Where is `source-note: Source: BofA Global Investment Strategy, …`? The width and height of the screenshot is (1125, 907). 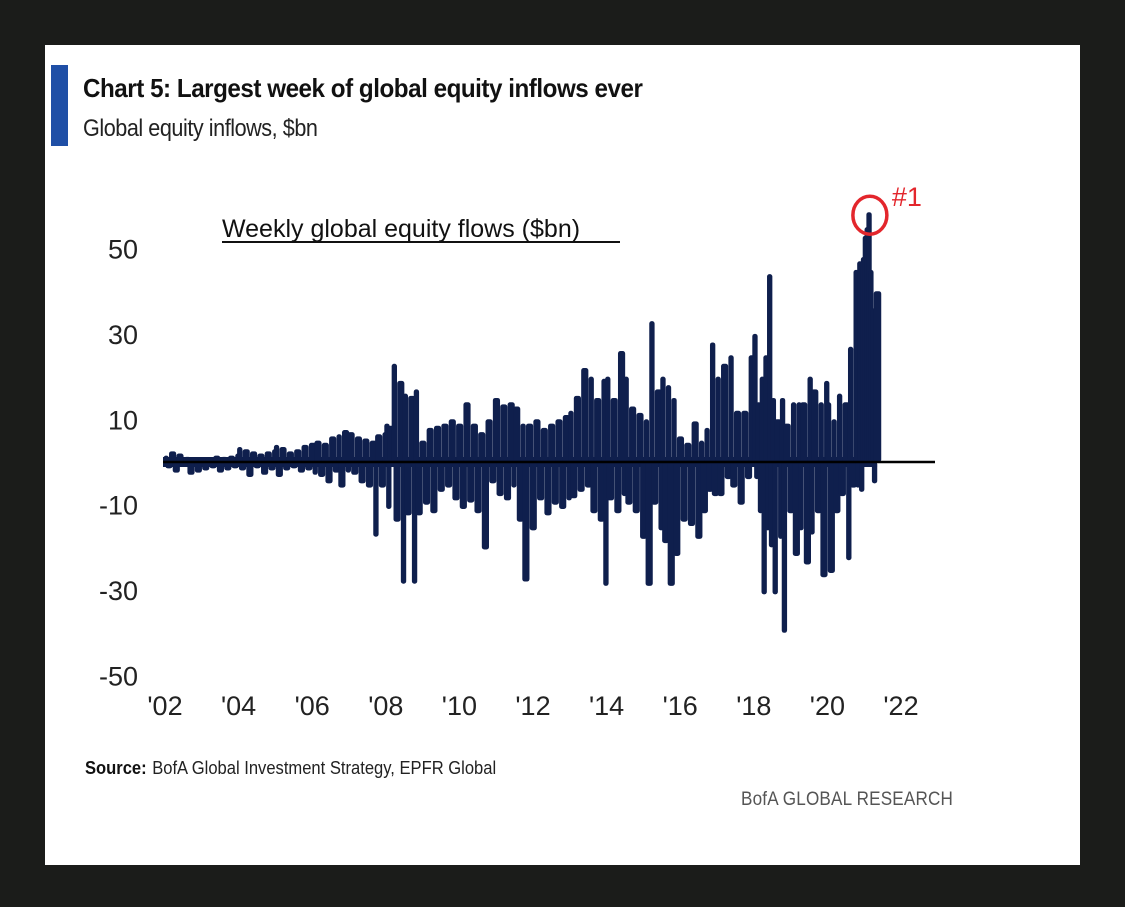 source-note: Source: BofA Global Investment Strategy, … is located at coordinates (290, 768).